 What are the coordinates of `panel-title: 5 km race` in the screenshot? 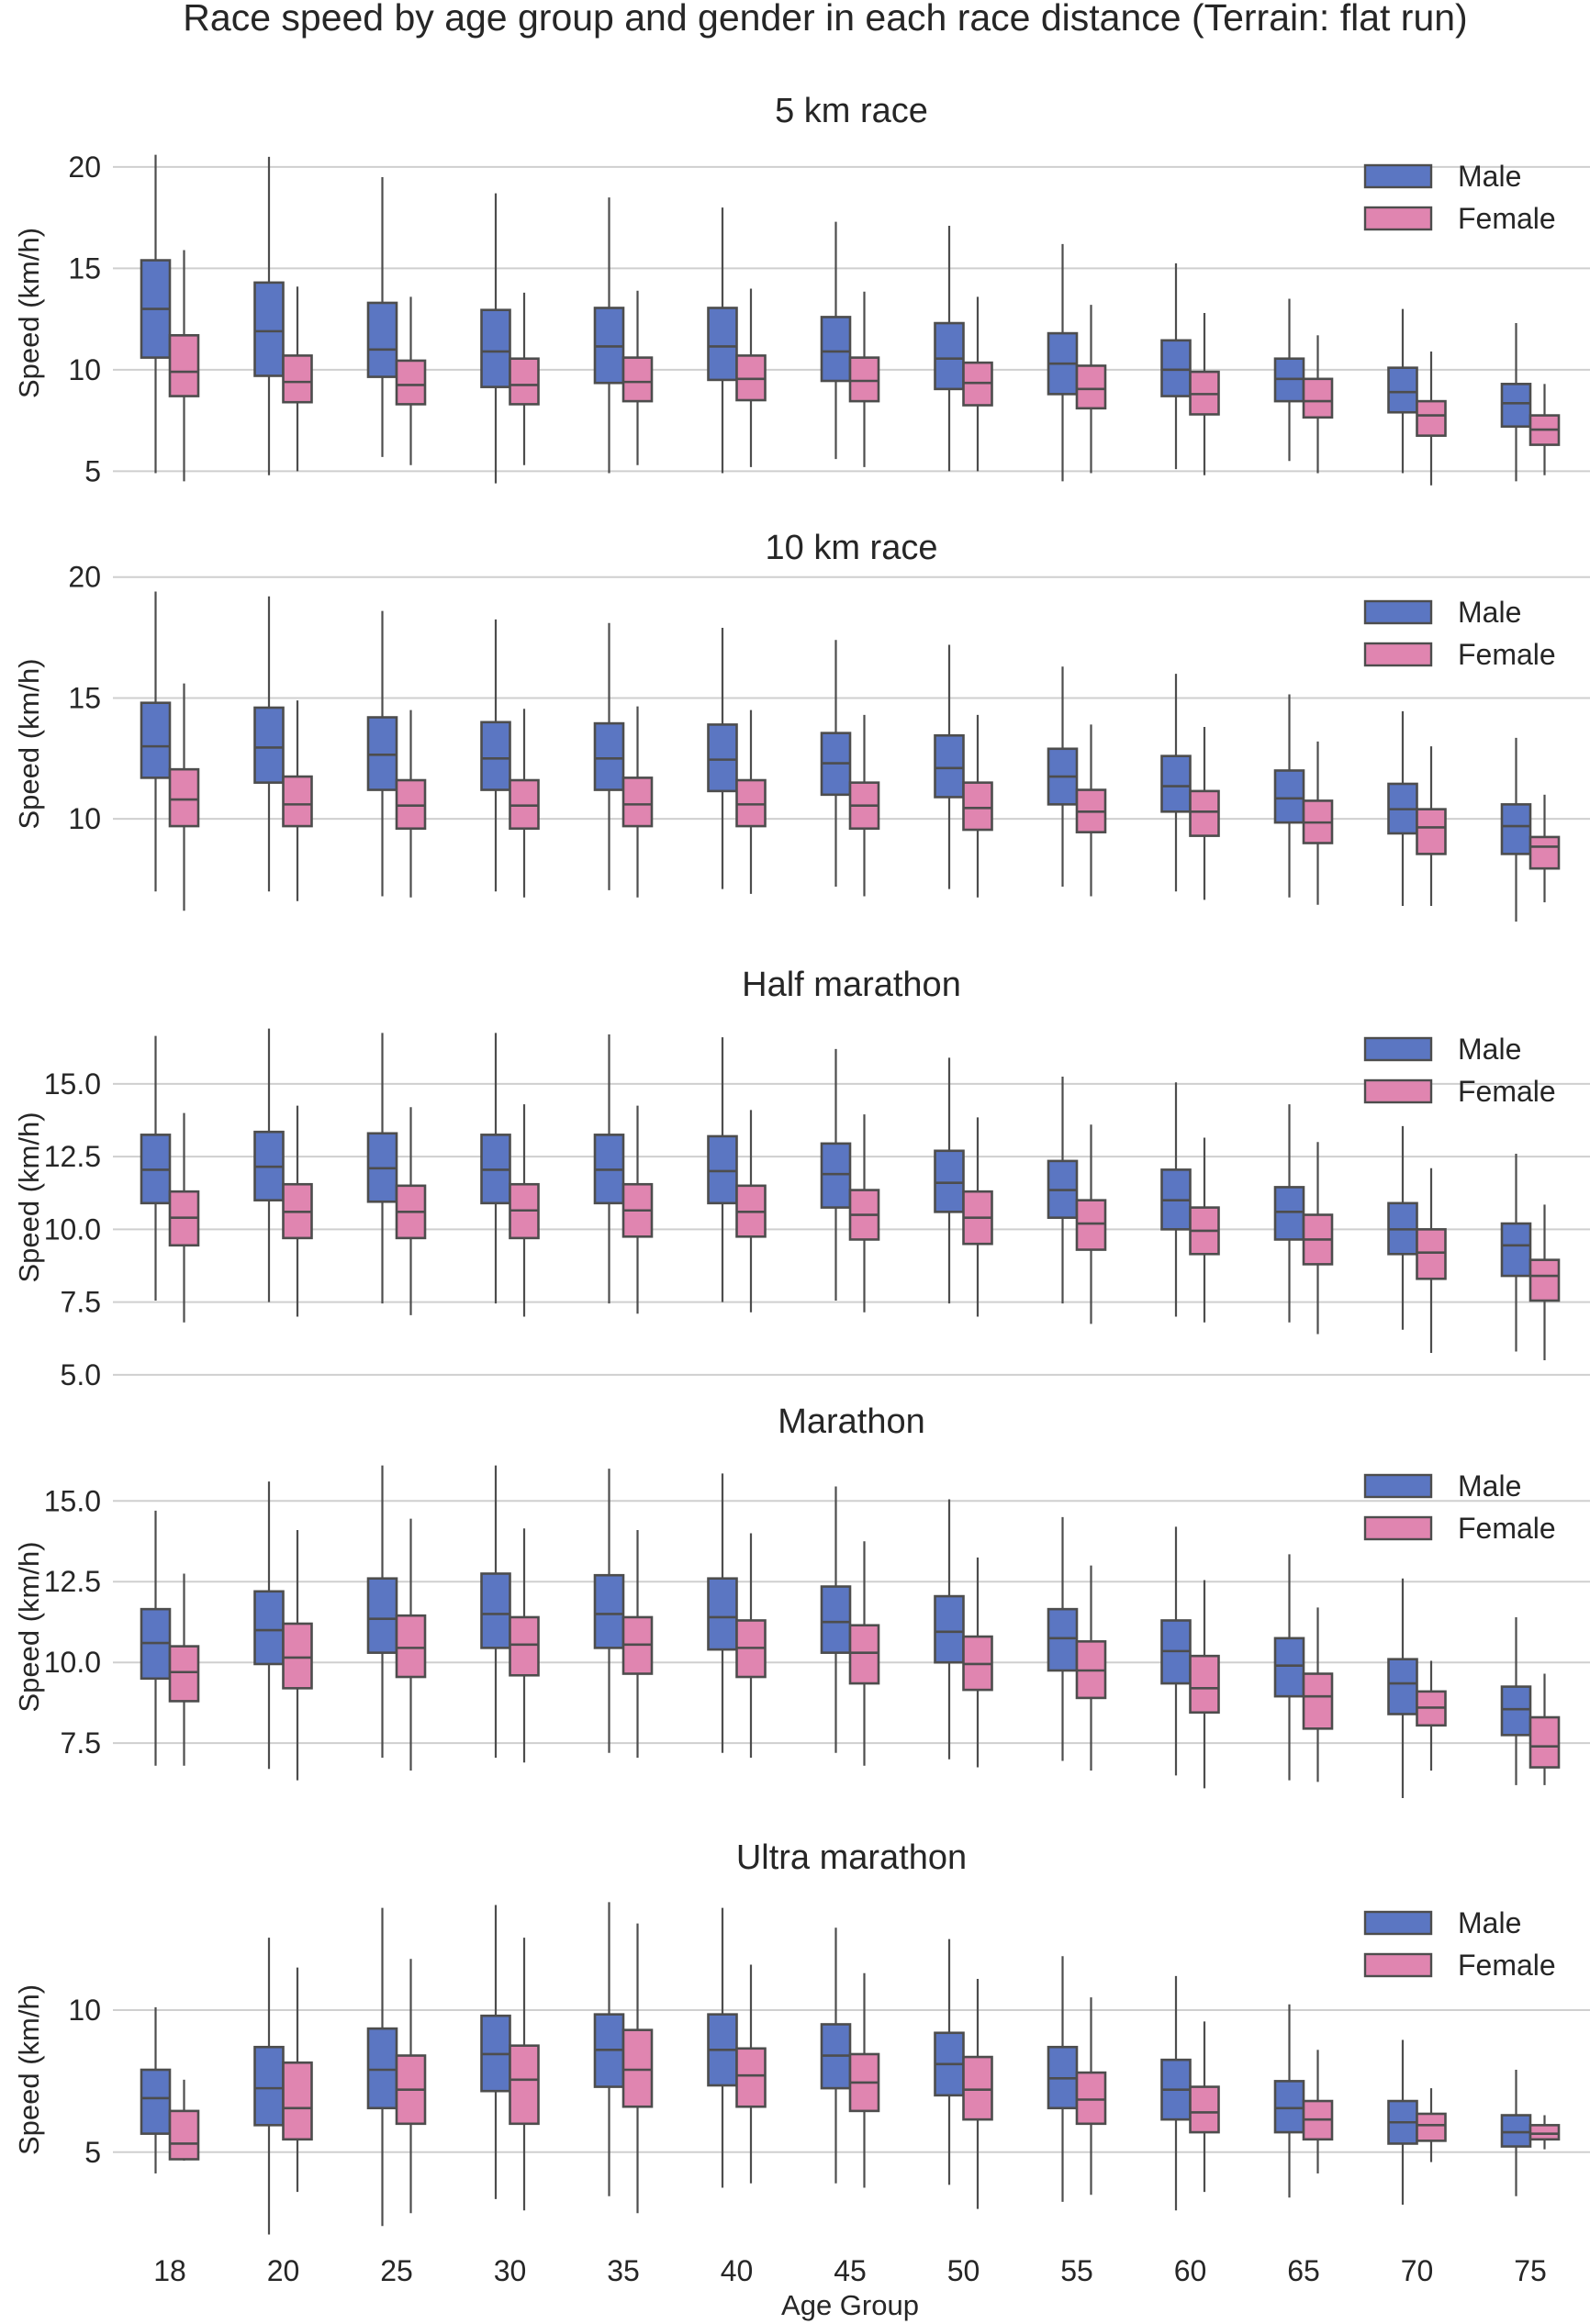 It's located at (851, 111).